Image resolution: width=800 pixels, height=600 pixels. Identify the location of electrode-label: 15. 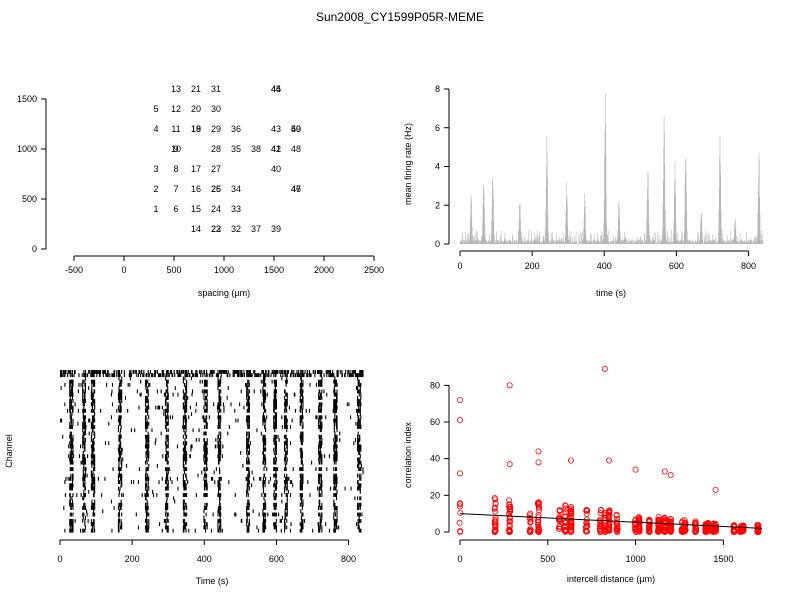
(196, 209).